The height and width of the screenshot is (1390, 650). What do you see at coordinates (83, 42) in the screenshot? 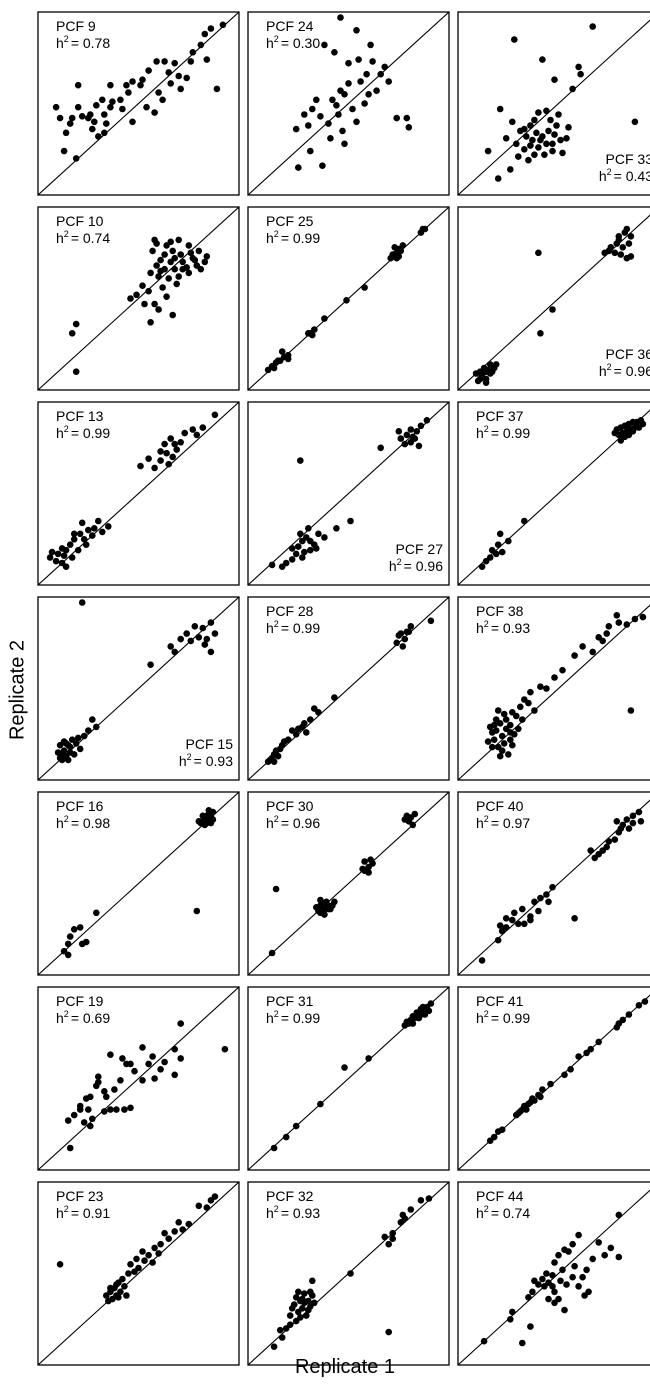
I see `heritability-label: h2 = 0.78` at bounding box center [83, 42].